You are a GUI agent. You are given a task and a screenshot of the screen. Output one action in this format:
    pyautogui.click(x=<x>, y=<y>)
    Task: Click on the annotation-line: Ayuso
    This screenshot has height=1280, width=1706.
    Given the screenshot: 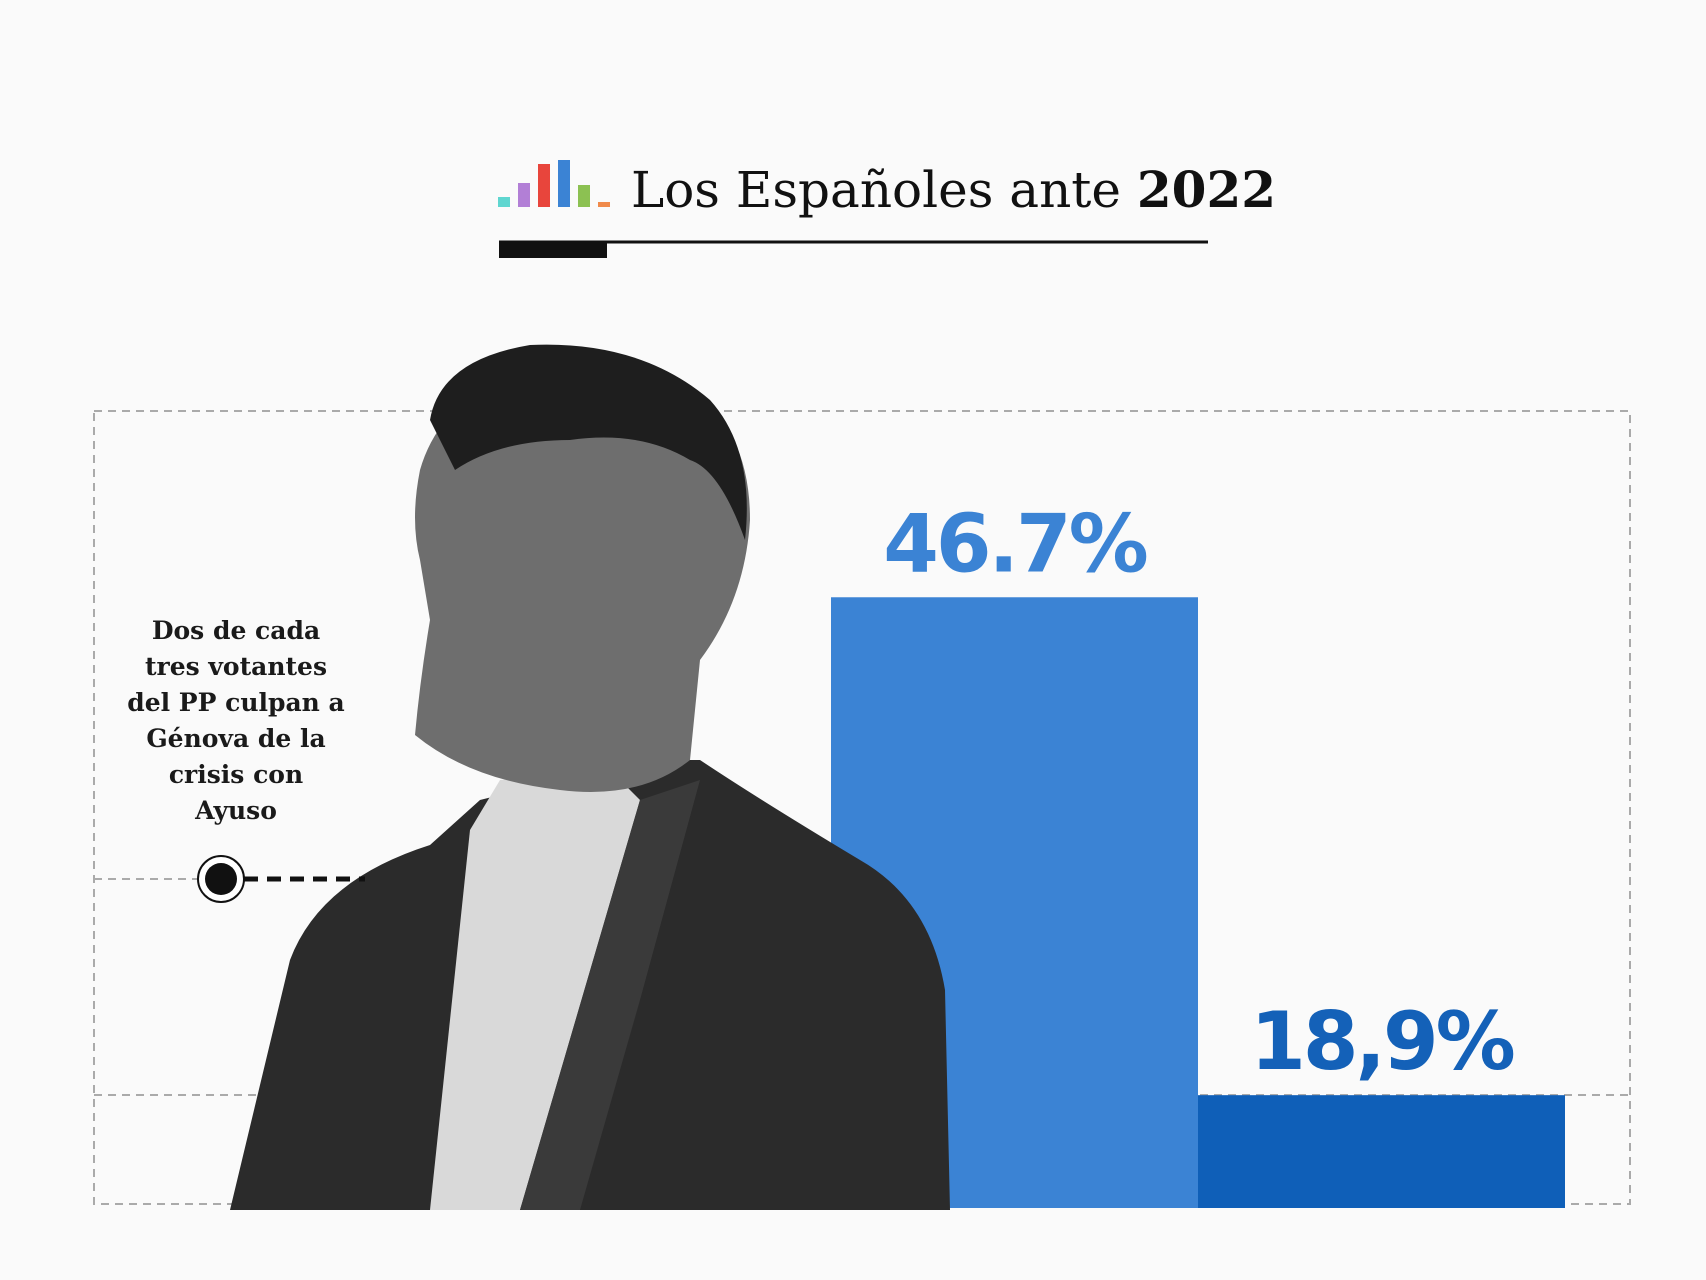 What is the action you would take?
    pyautogui.click(x=235, y=810)
    